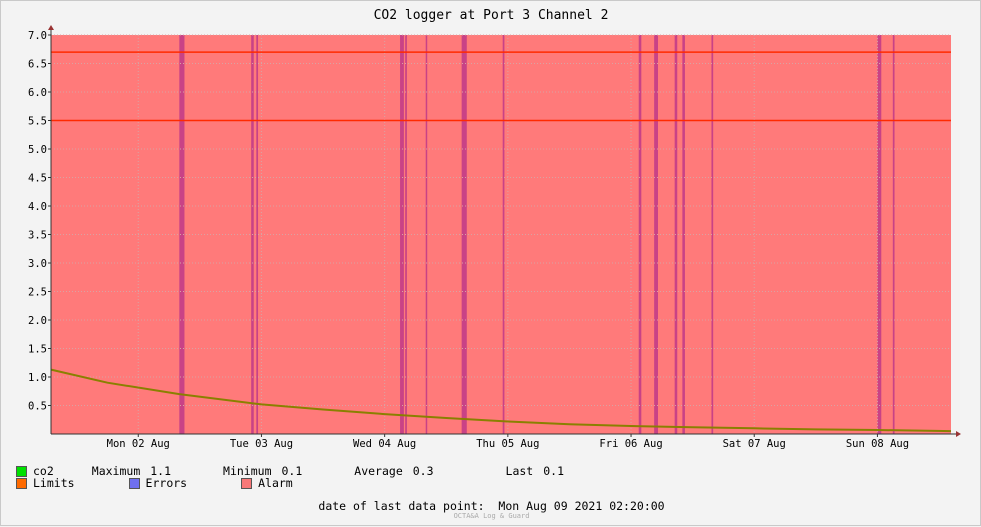 The width and height of the screenshot is (981, 527). I want to click on limits-legend-label: Limits, so click(54, 483).